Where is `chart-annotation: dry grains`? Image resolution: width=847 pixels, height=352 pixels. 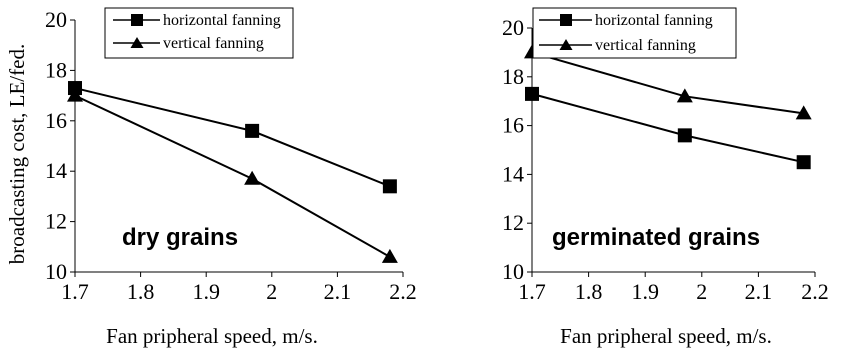
chart-annotation: dry grains is located at coordinates (180, 237).